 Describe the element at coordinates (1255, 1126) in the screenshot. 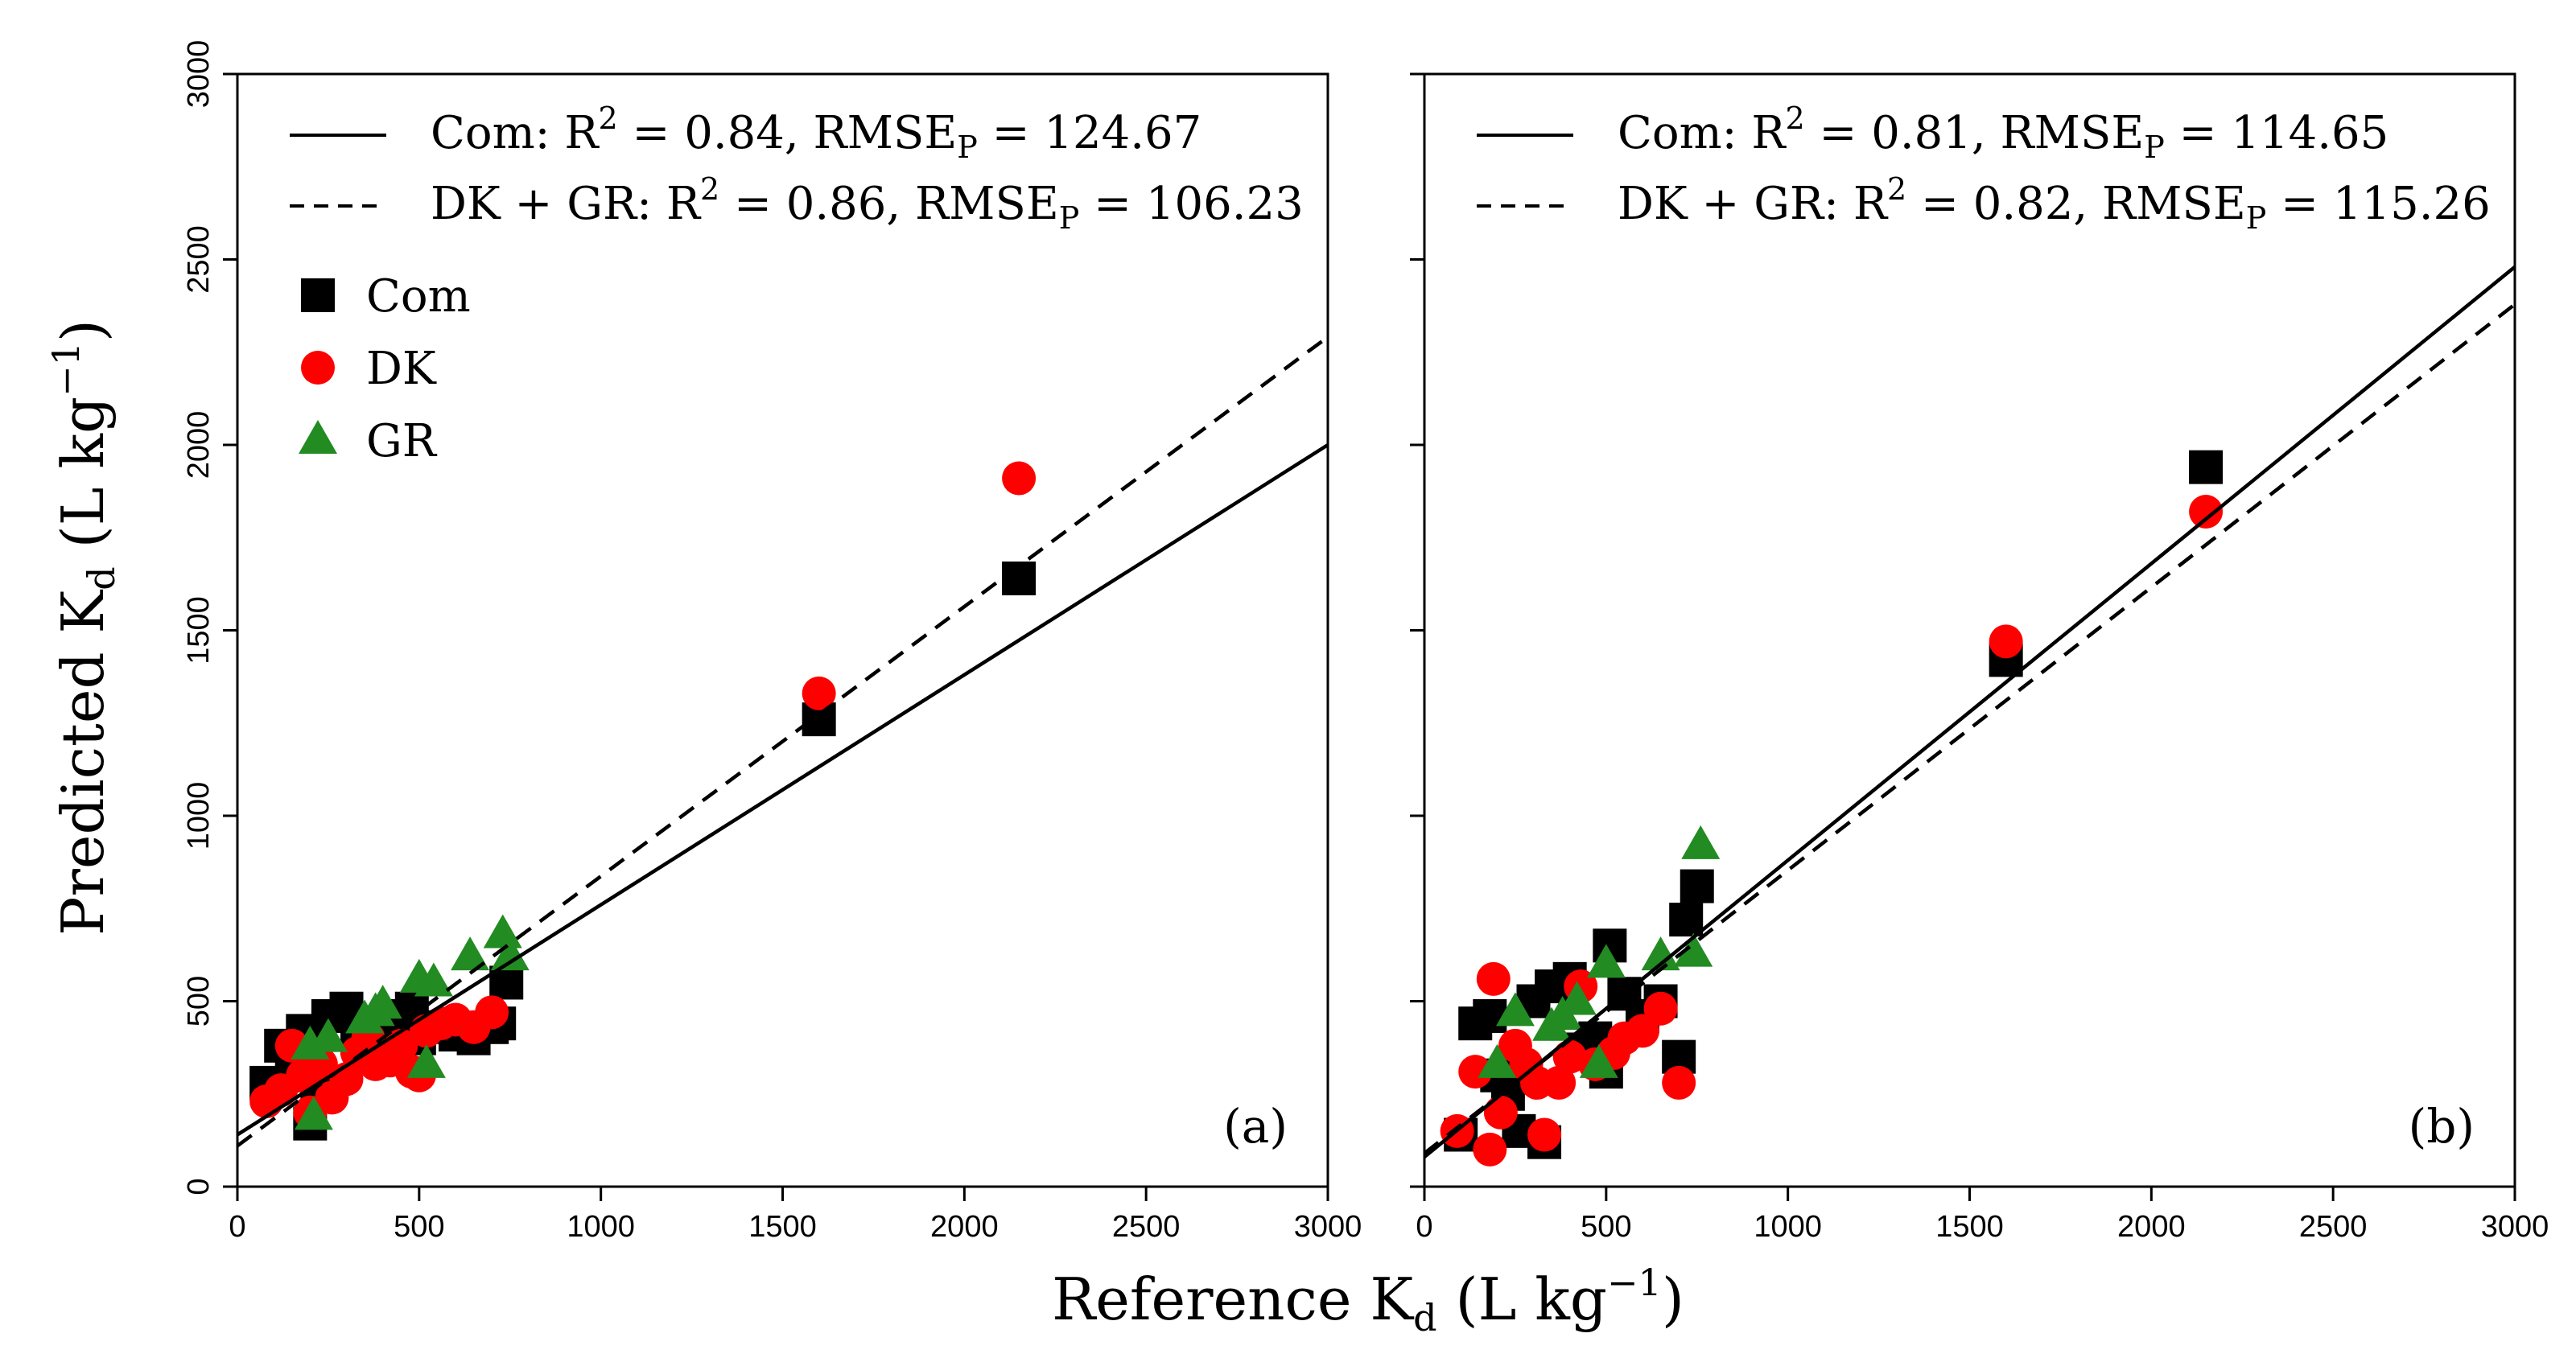

I see `panel-label: (a)` at that location.